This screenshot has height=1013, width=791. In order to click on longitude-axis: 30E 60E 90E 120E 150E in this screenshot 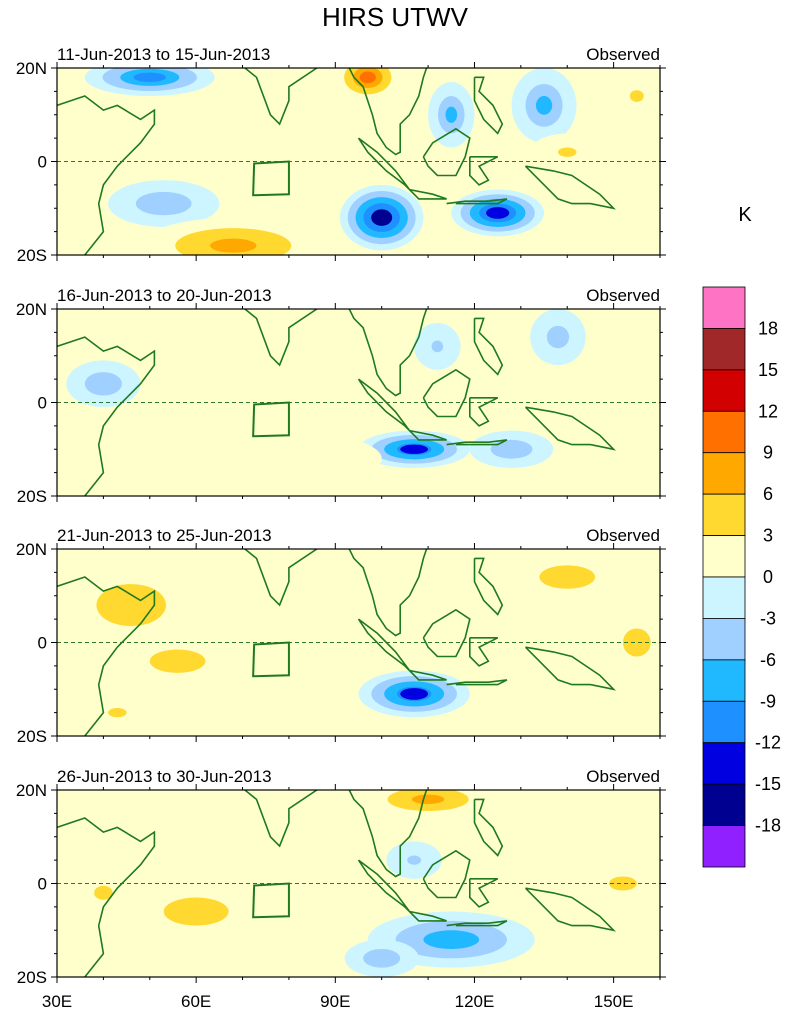, I will do `click(338, 1001)`.